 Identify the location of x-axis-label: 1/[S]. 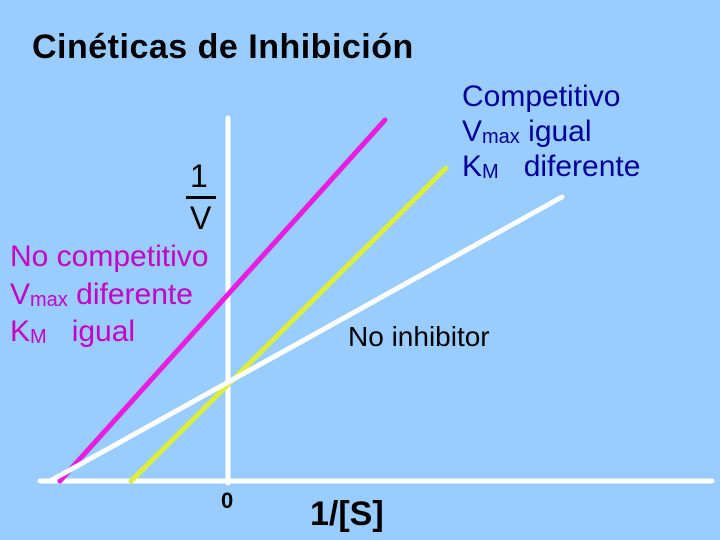
(347, 514).